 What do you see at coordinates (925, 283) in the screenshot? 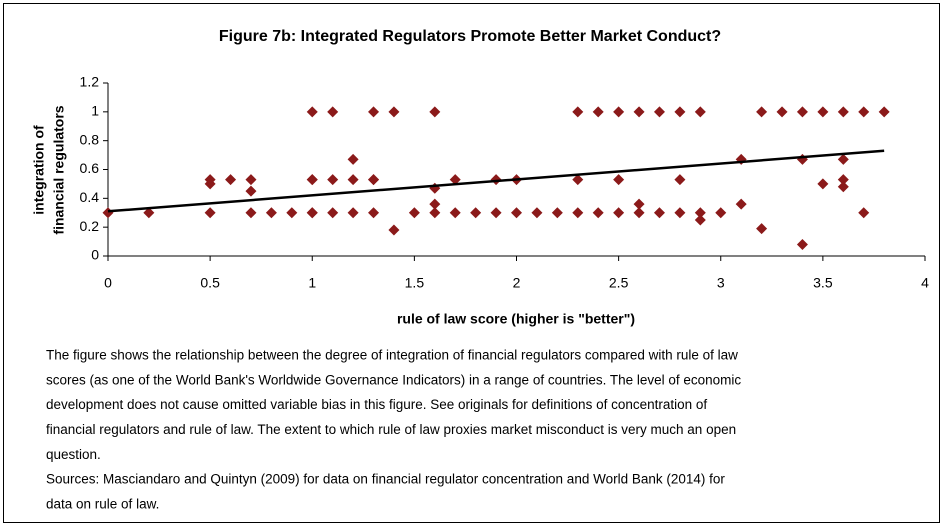
I see `x-tick-label: 4` at bounding box center [925, 283].